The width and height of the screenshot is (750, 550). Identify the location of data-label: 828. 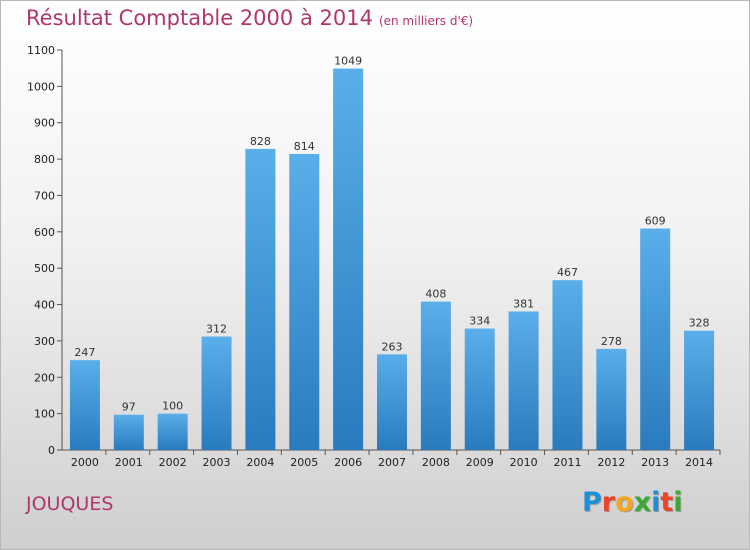
(260, 141).